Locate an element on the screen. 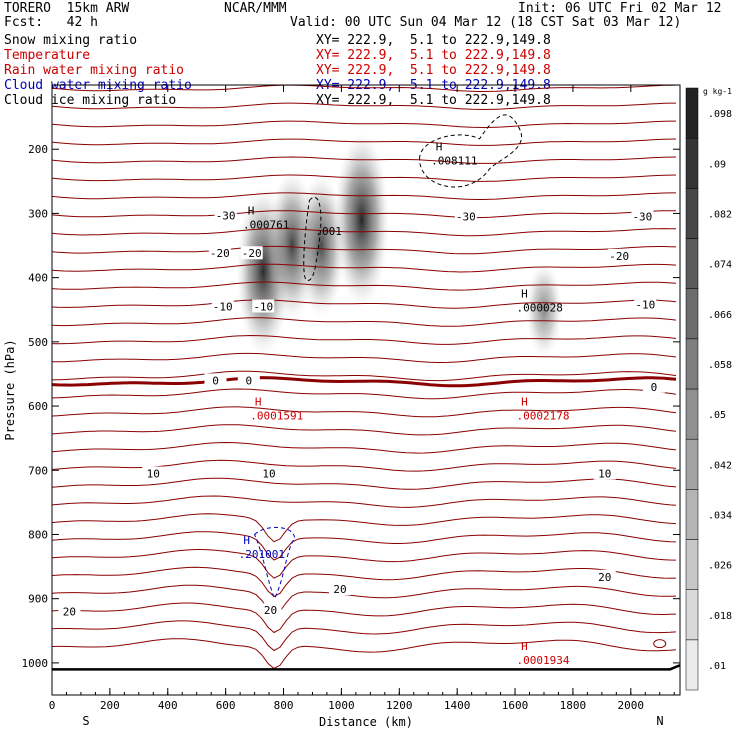 This screenshot has width=740, height=740. colorbar-label-11: .098 is located at coordinates (720, 114).